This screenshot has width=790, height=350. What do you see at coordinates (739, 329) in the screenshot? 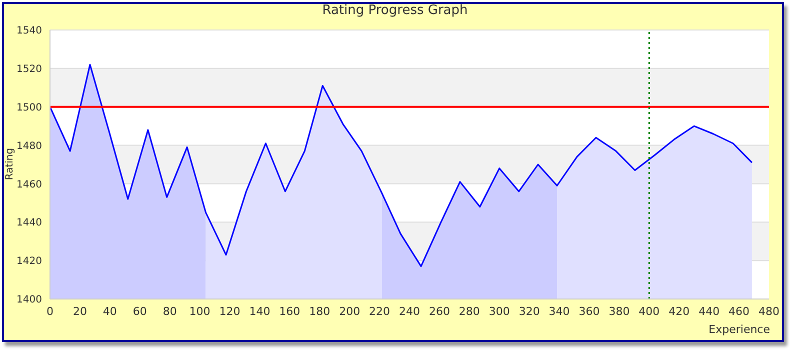
I see `x-axis-title: Experience` at bounding box center [739, 329].